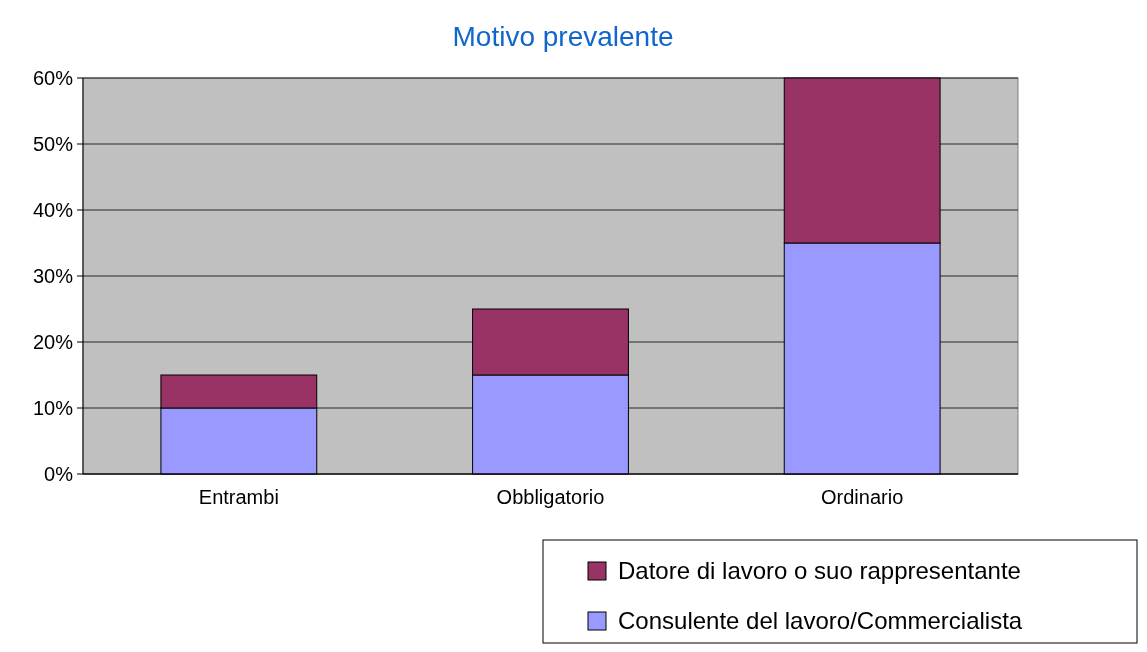  What do you see at coordinates (53, 144) in the screenshot?
I see `y-tick-label: 50%` at bounding box center [53, 144].